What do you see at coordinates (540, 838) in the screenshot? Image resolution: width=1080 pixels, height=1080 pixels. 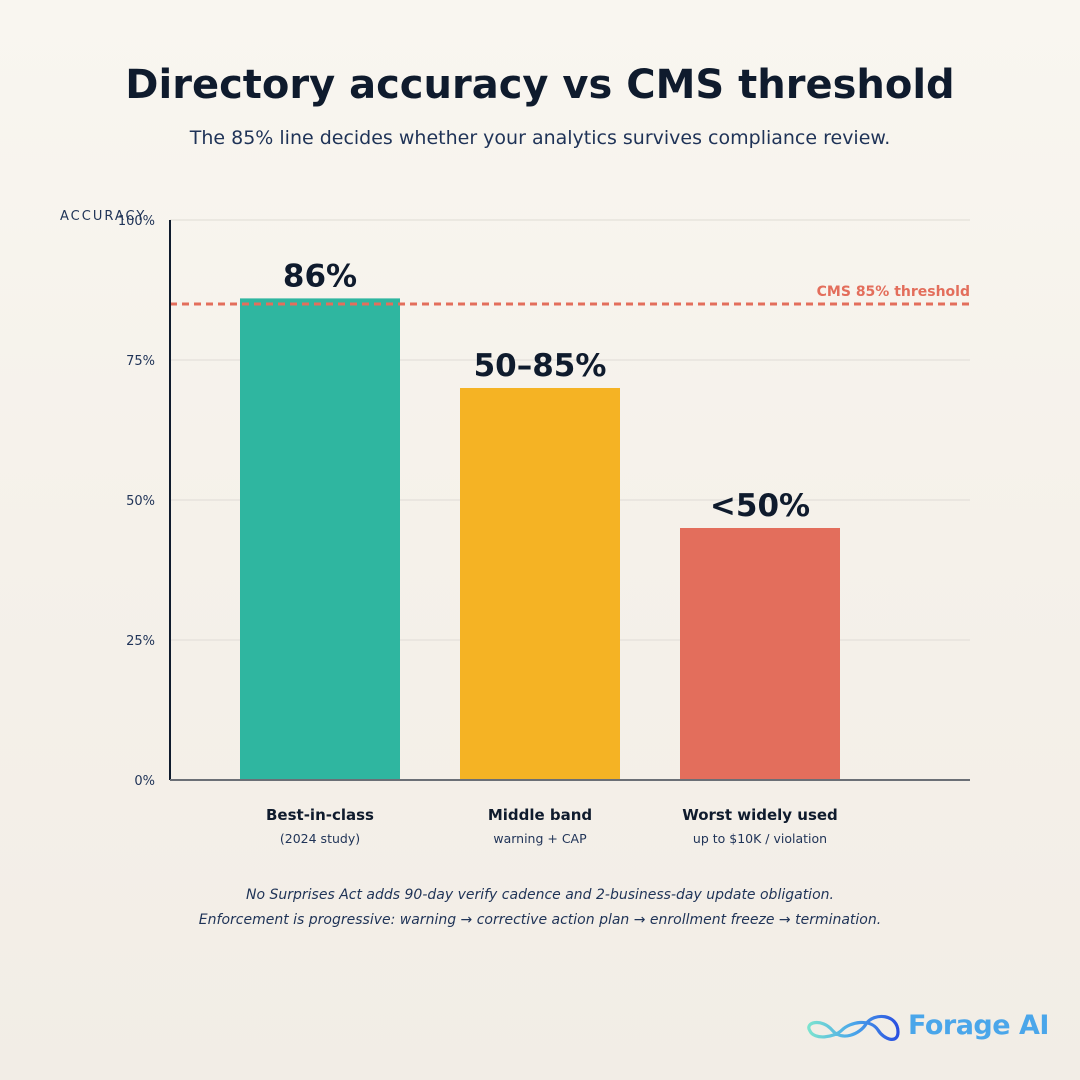 I see `x-tick-sublabel: warning + CAP` at bounding box center [540, 838].